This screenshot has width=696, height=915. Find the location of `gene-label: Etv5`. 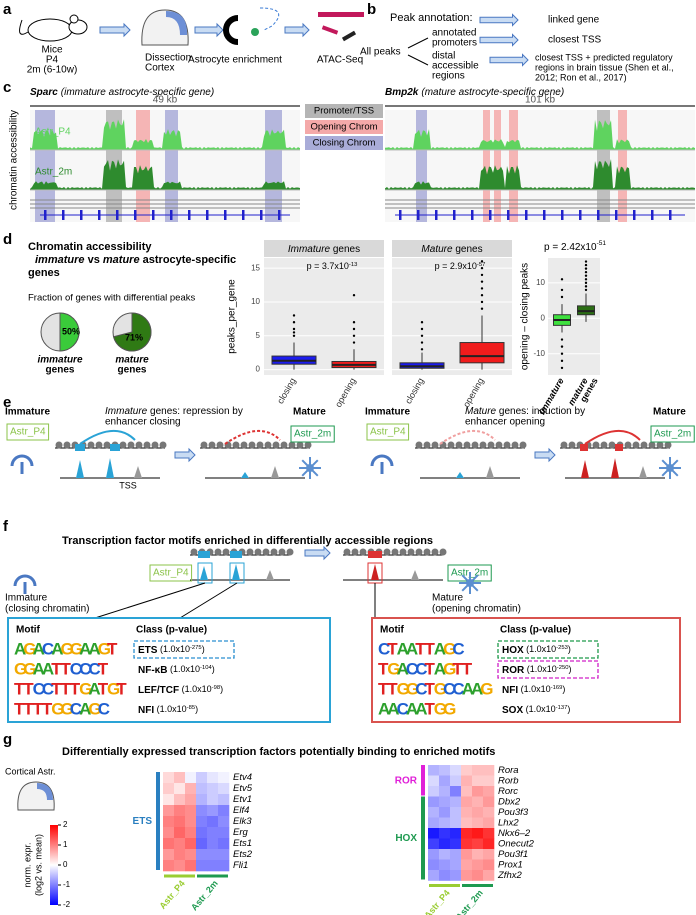

gene-label: Etv5 is located at coordinates (243, 788).